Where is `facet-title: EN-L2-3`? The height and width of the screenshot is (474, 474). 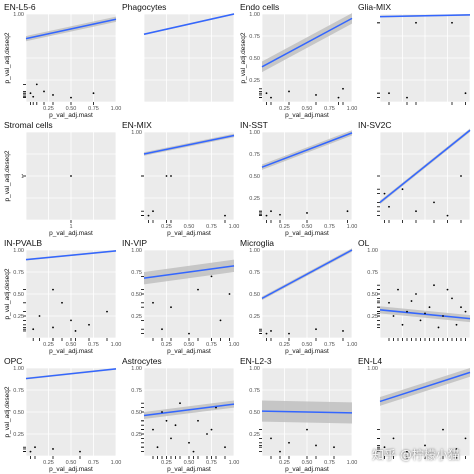 facet-title: EN-L2-3 is located at coordinates (256, 361).